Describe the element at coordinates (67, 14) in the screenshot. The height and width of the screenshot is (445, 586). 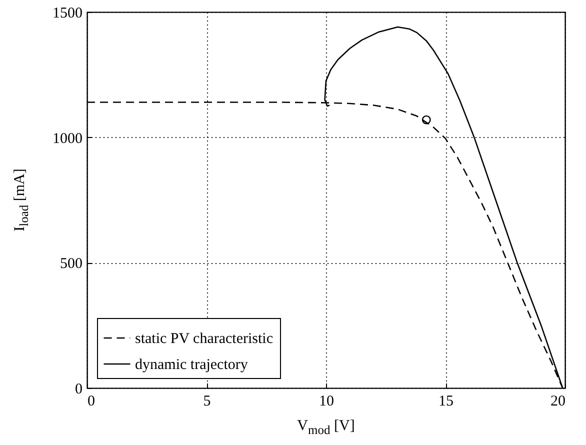
I see `y-tick-label: 1500` at that location.